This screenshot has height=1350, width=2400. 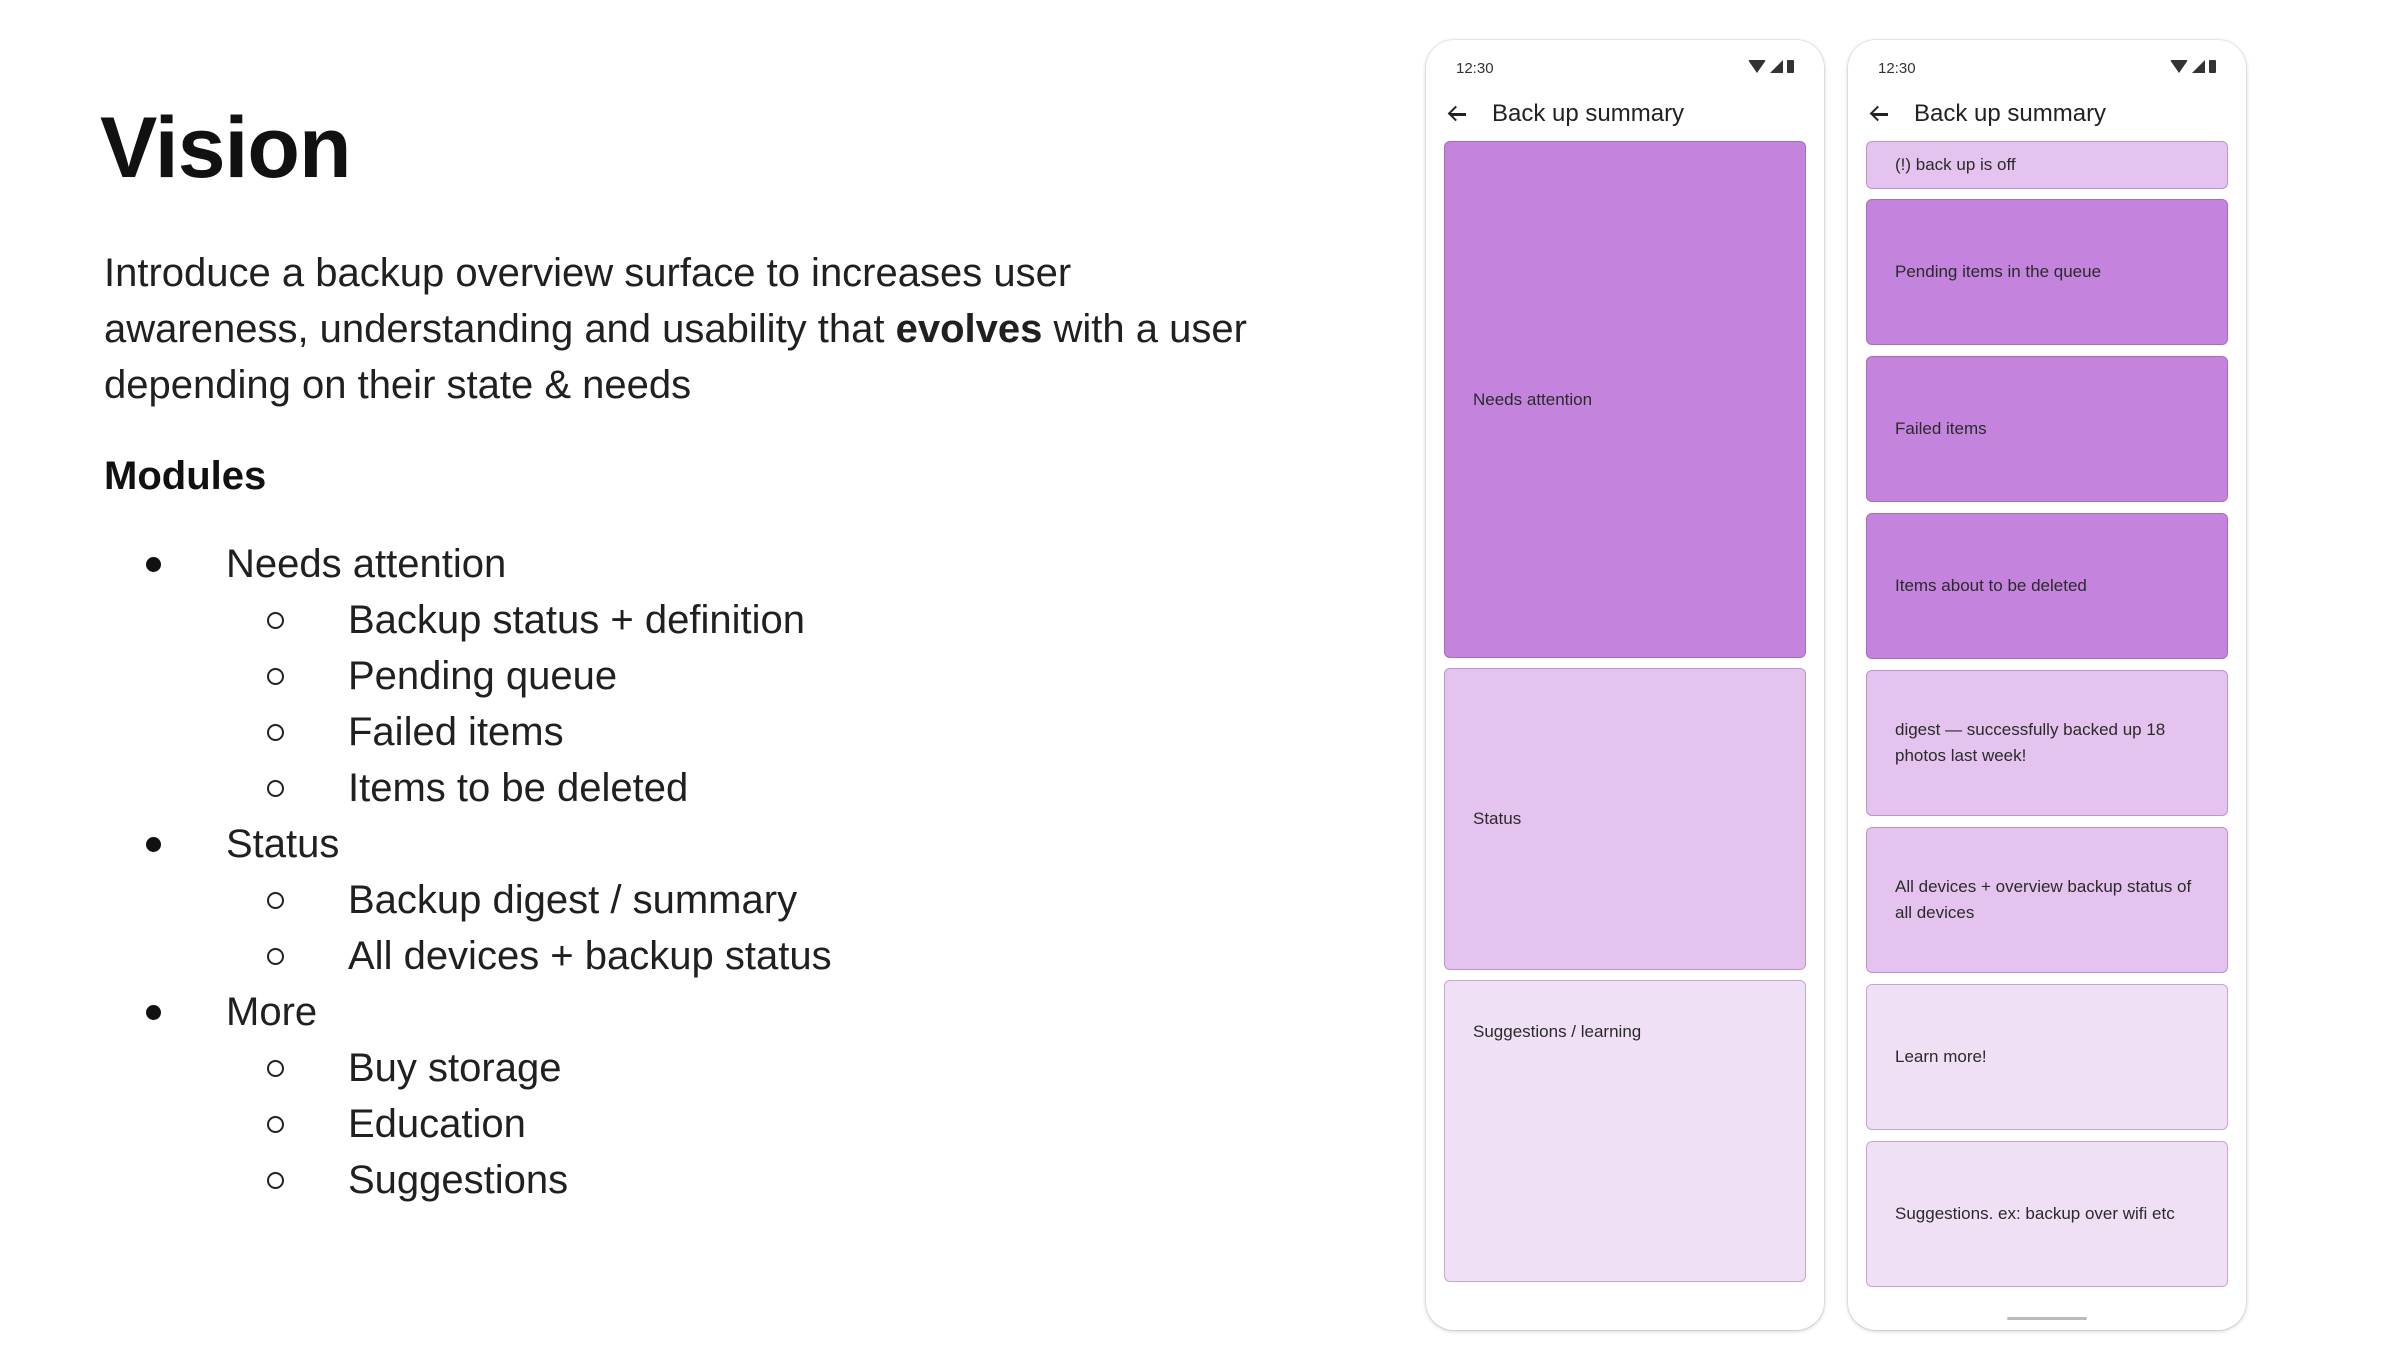 I want to click on submodule-item: Backup digest / summary, so click(x=650, y=900).